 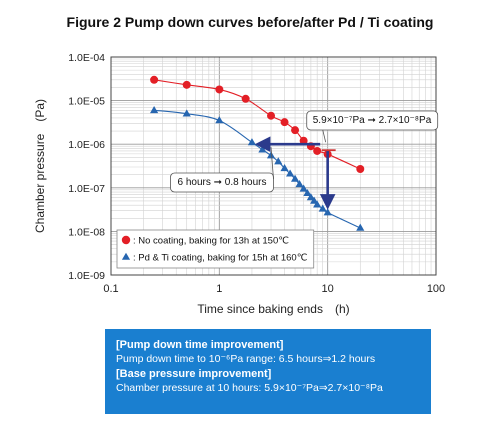 I want to click on y-tick-label: 1.0E-09, so click(x=86, y=276).